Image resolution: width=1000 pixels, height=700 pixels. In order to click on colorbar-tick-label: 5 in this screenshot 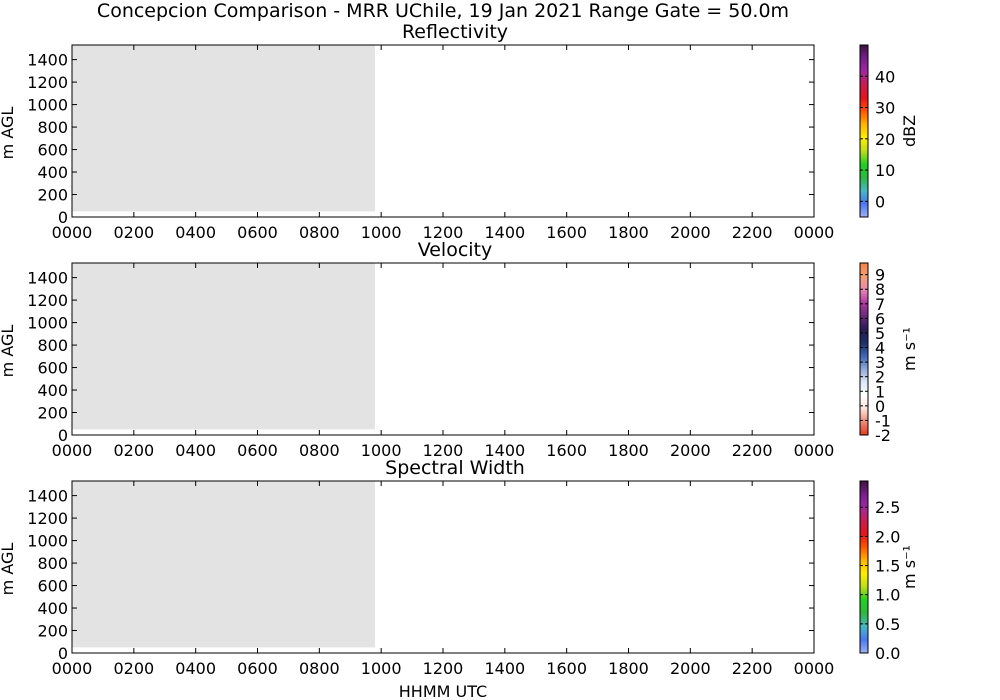, I will do `click(880, 333)`.